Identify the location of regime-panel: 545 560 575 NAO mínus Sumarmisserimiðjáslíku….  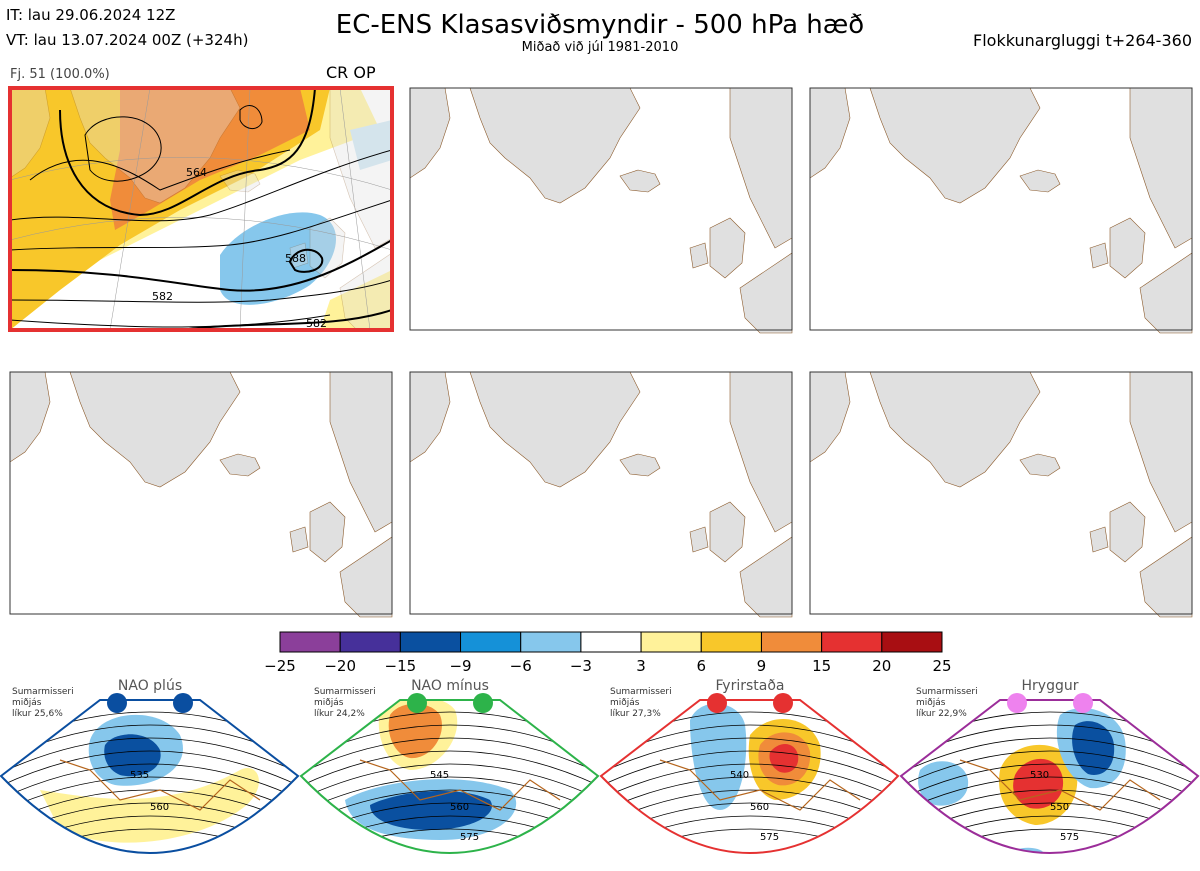
(449, 766).